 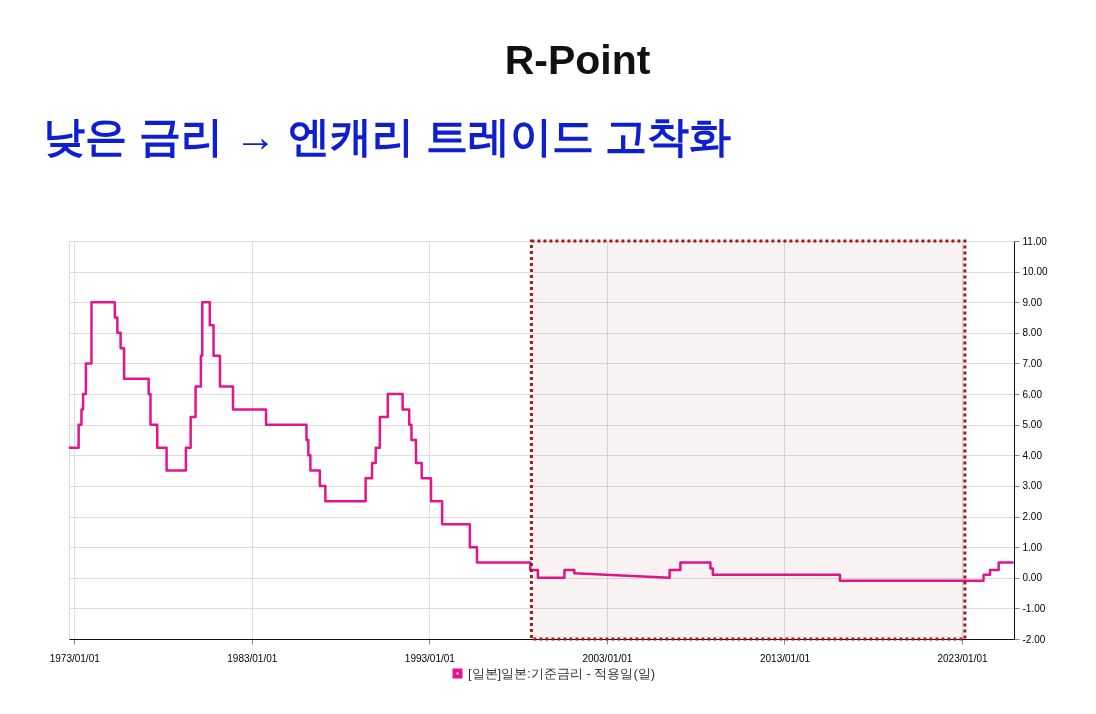 I want to click on y-tick-label: 4.00, so click(x=1032, y=455).